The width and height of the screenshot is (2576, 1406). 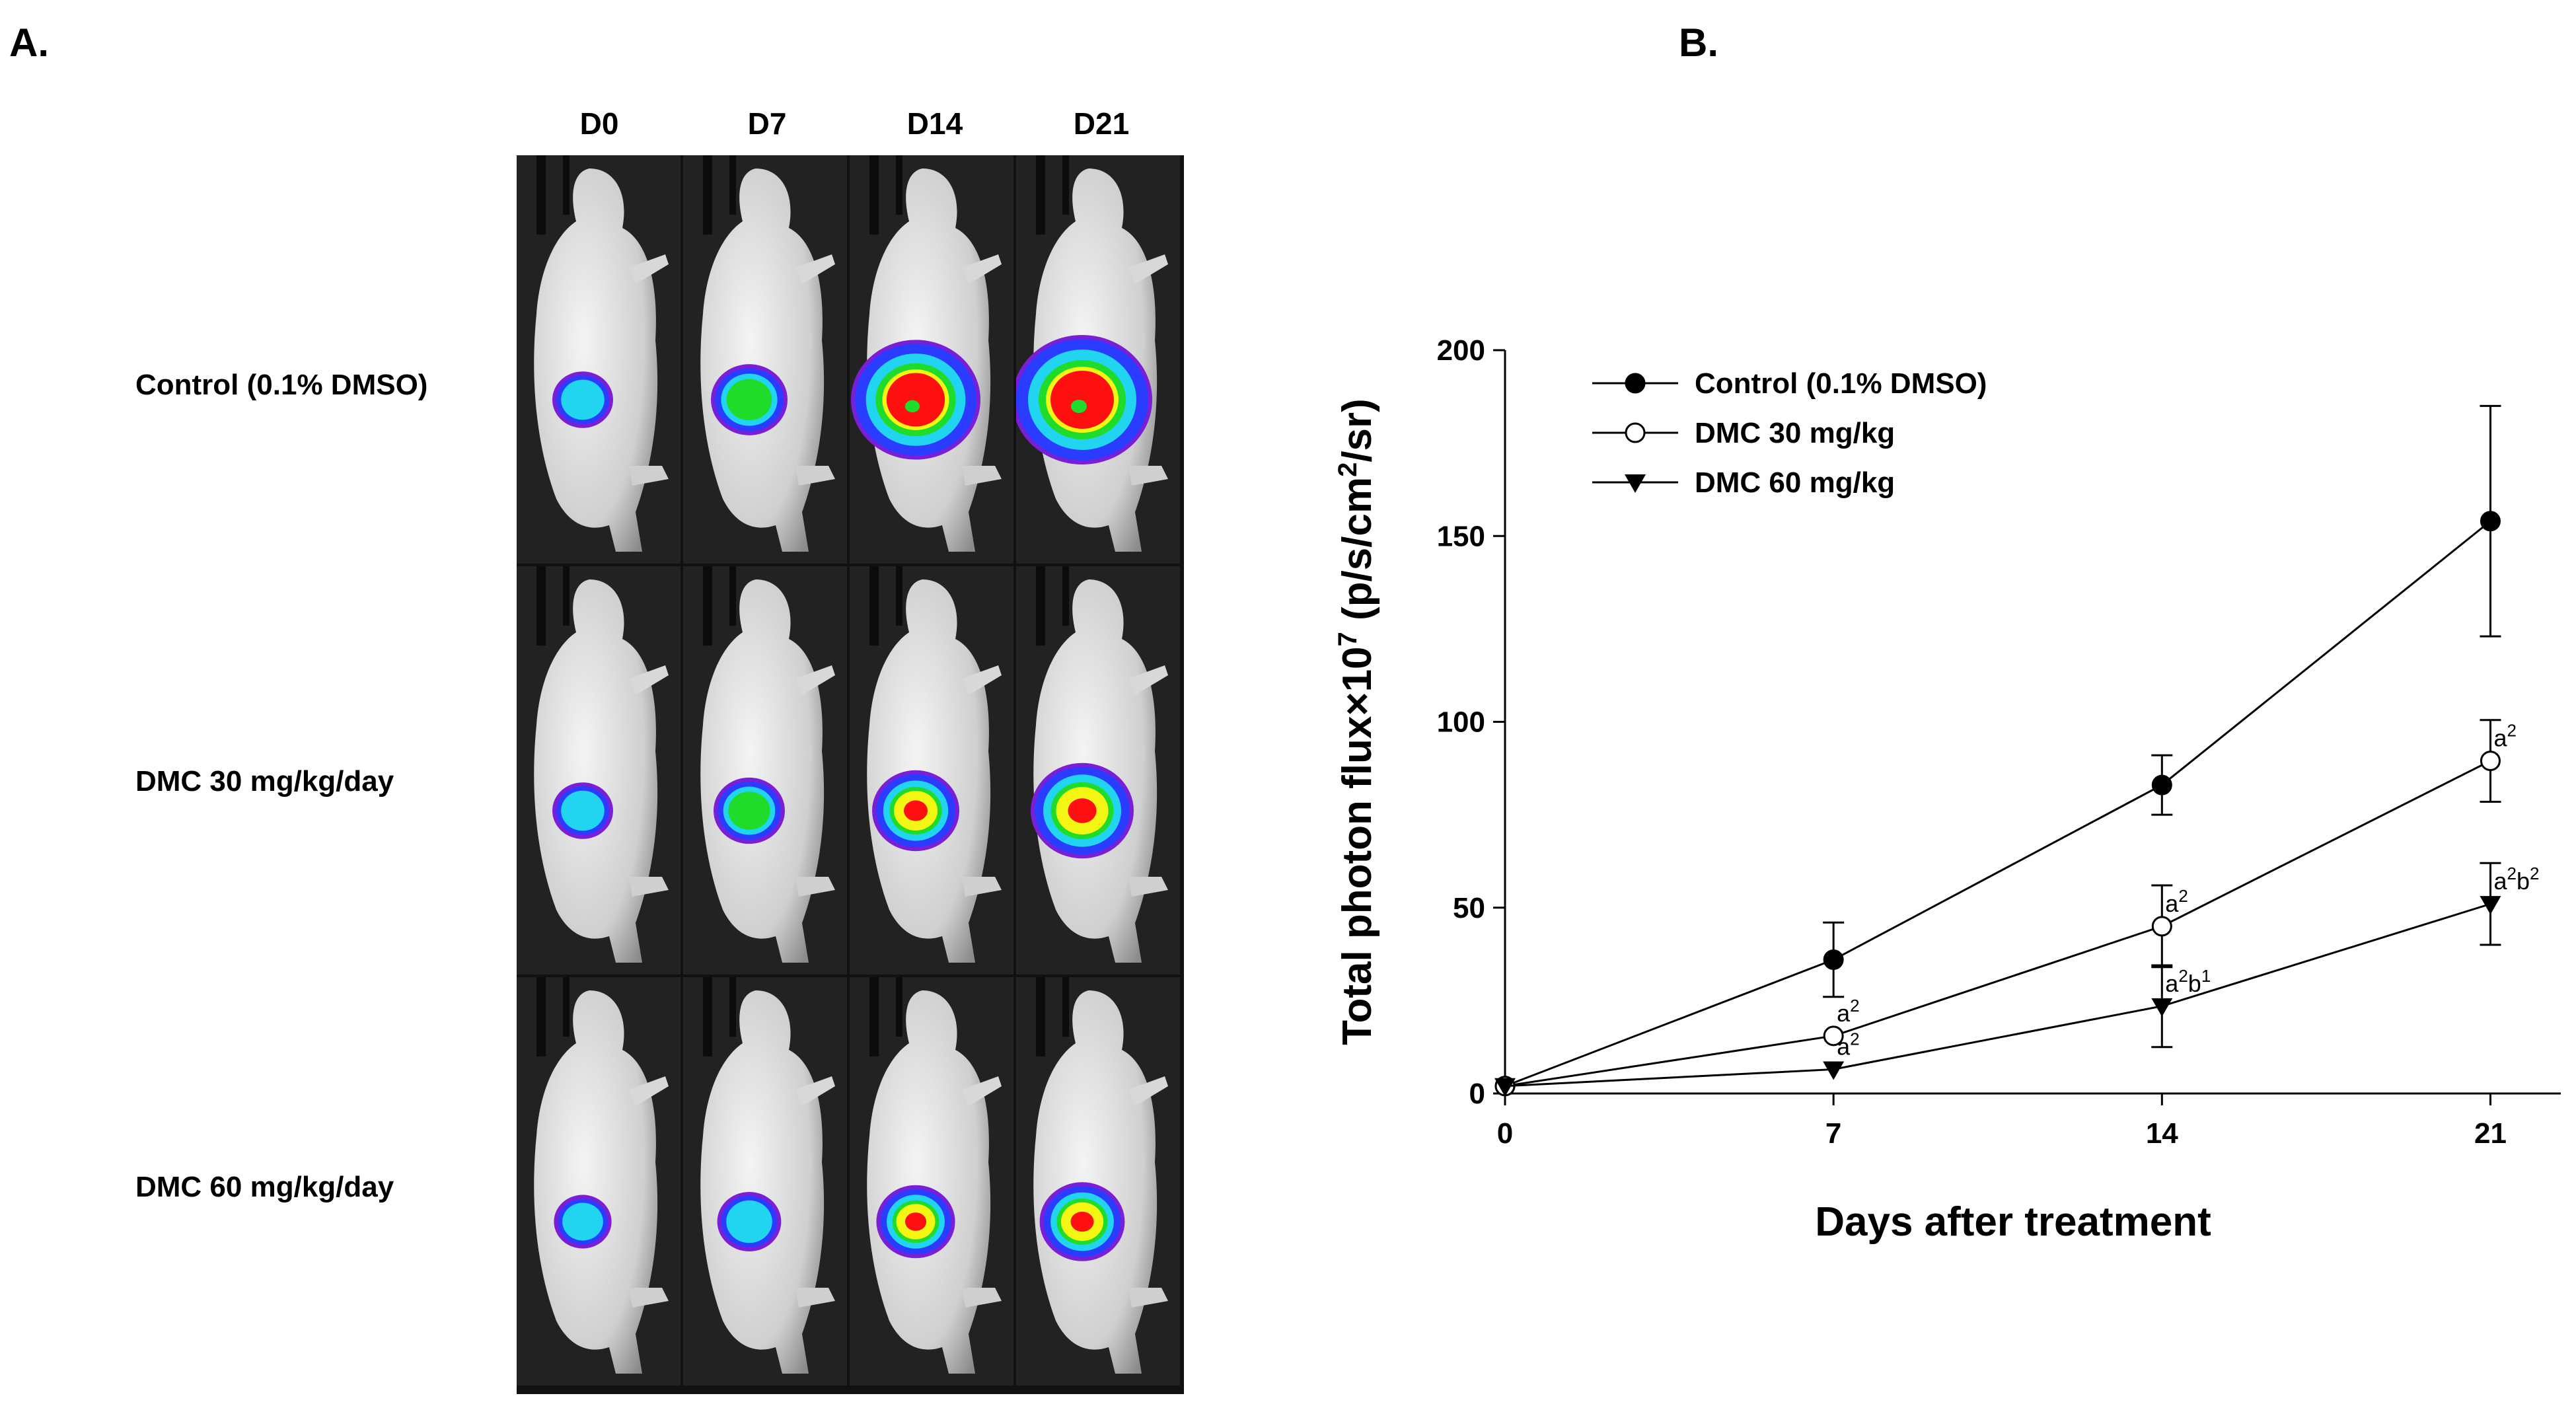 I want to click on mouse-image-r2-c3, so click(x=1098, y=1181).